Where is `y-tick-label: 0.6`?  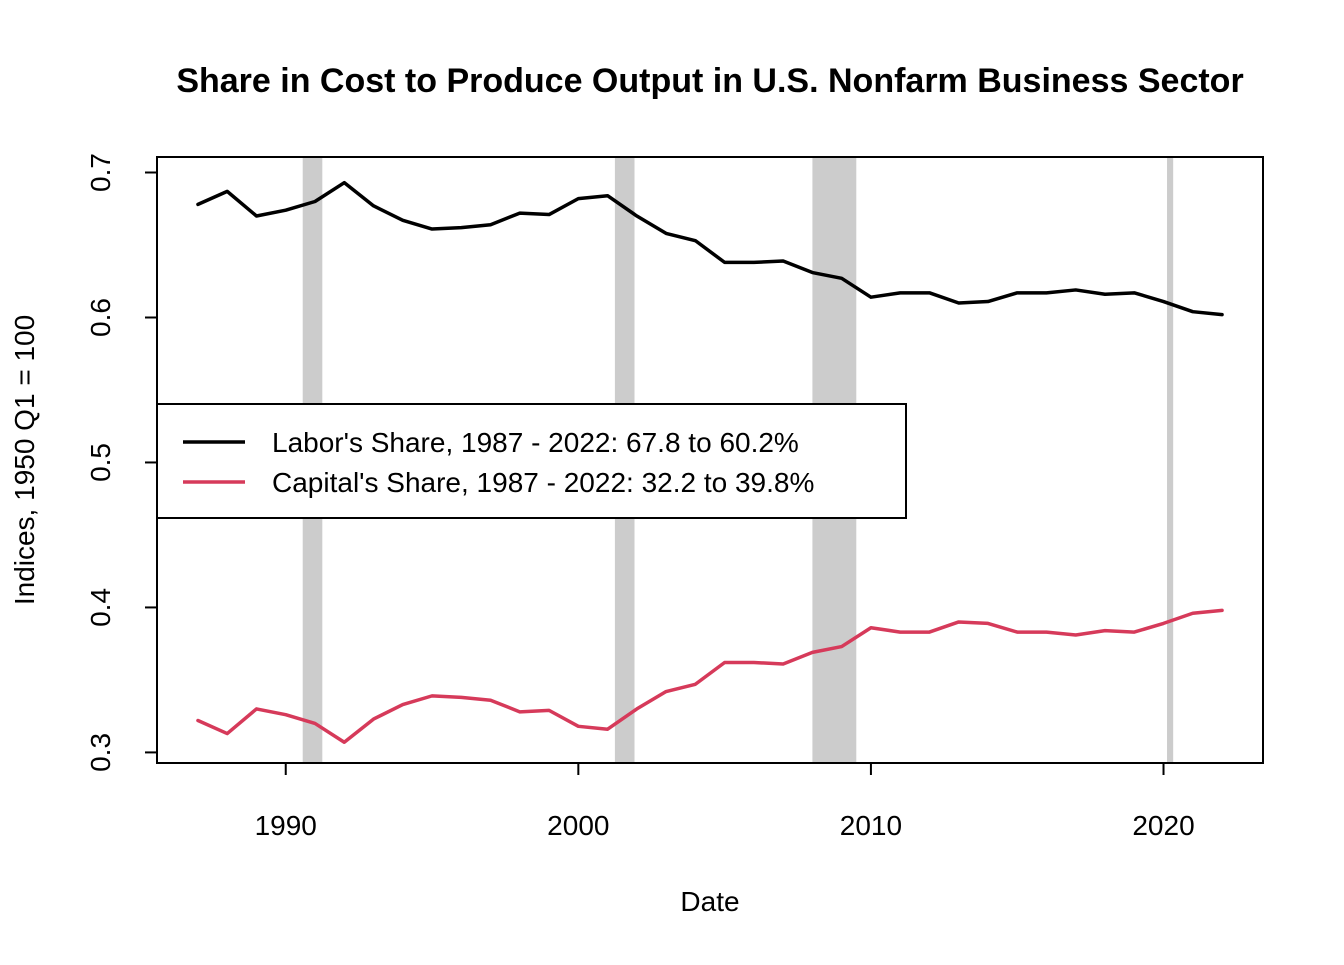 y-tick-label: 0.6 is located at coordinates (100, 317).